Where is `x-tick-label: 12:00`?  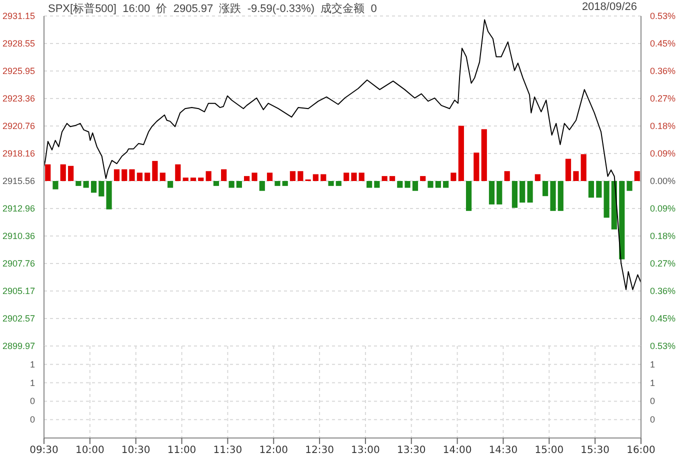
x-tick-label: 12:00 is located at coordinates (273, 450).